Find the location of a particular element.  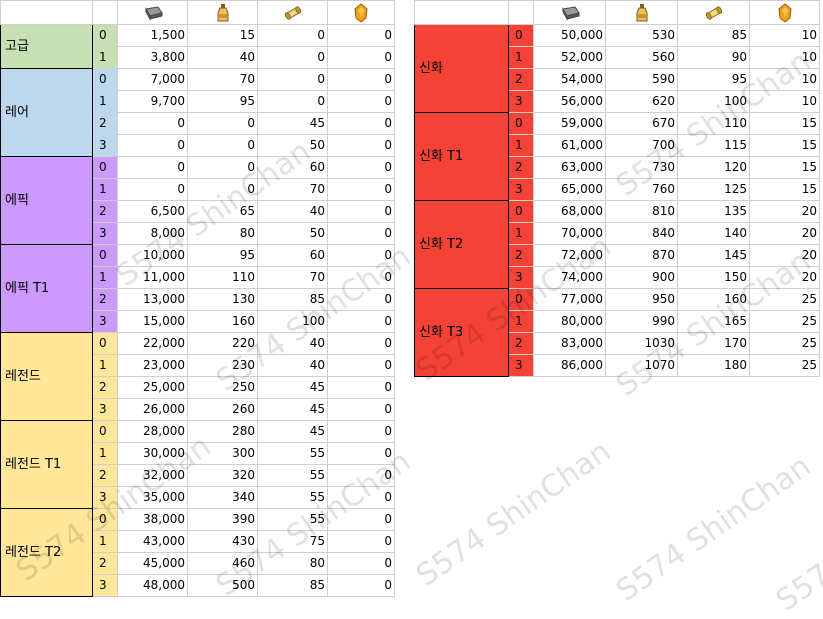

scroll-cost-cell: 135 is located at coordinates (713, 211).